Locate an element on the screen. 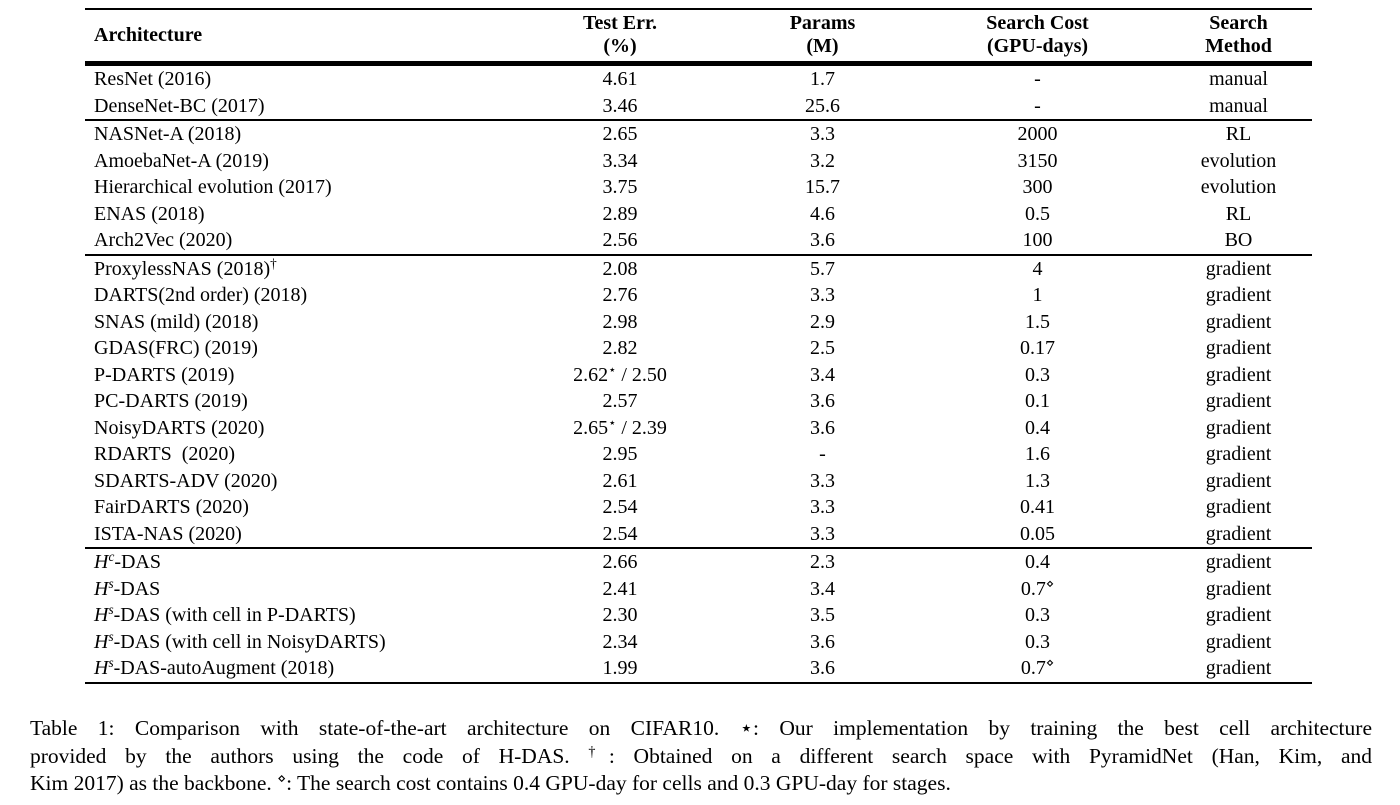  table-row: RDARTS (2020) 2.95 - 1.6 gradient is located at coordinates (698, 454).